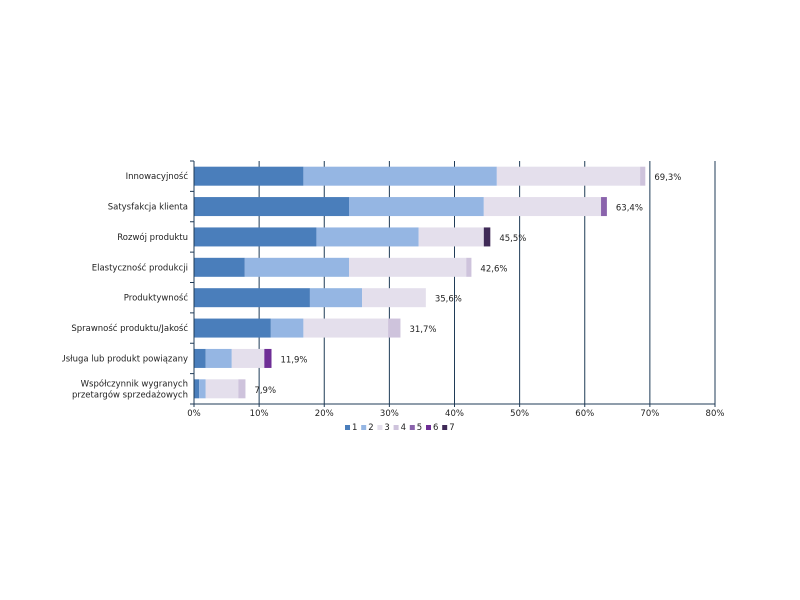 The height and width of the screenshot is (600, 800). What do you see at coordinates (493, 269) in the screenshot?
I see `total-label: 42,6%` at bounding box center [493, 269].